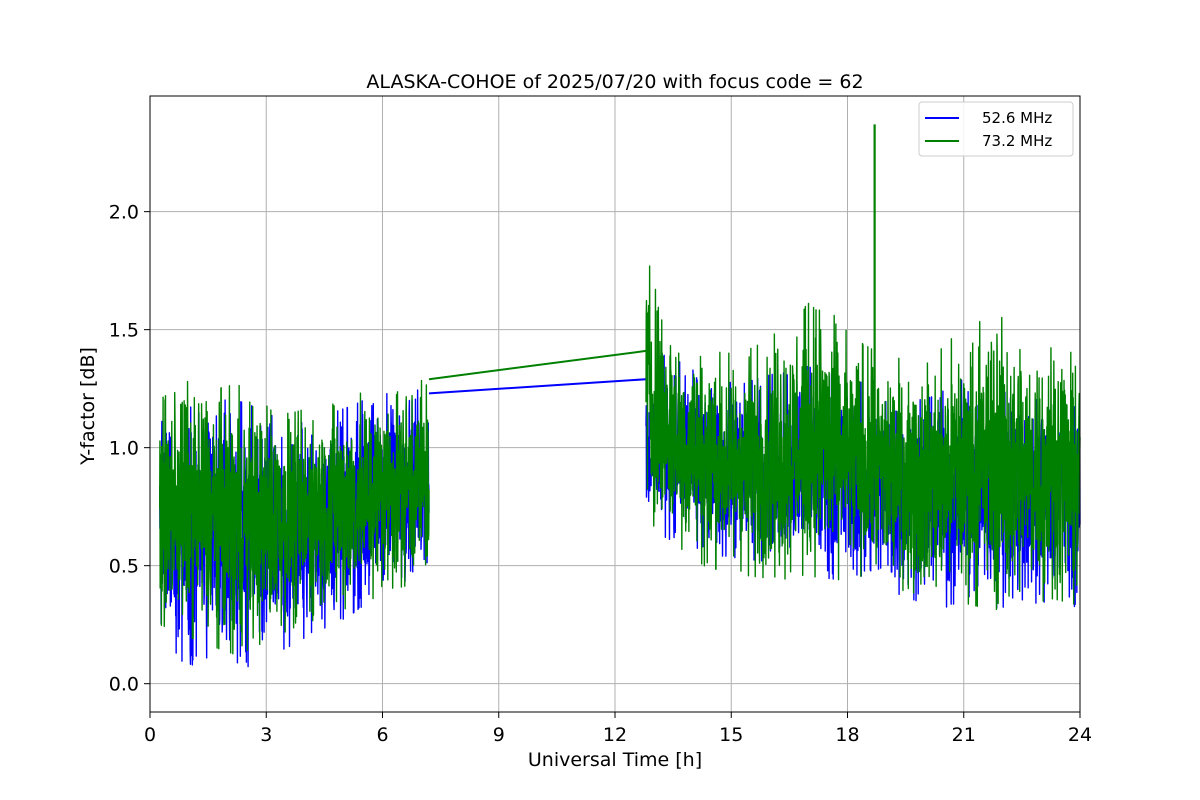  What do you see at coordinates (124, 449) in the screenshot?
I see `y-tick-label-1-0: 1.0` at bounding box center [124, 449].